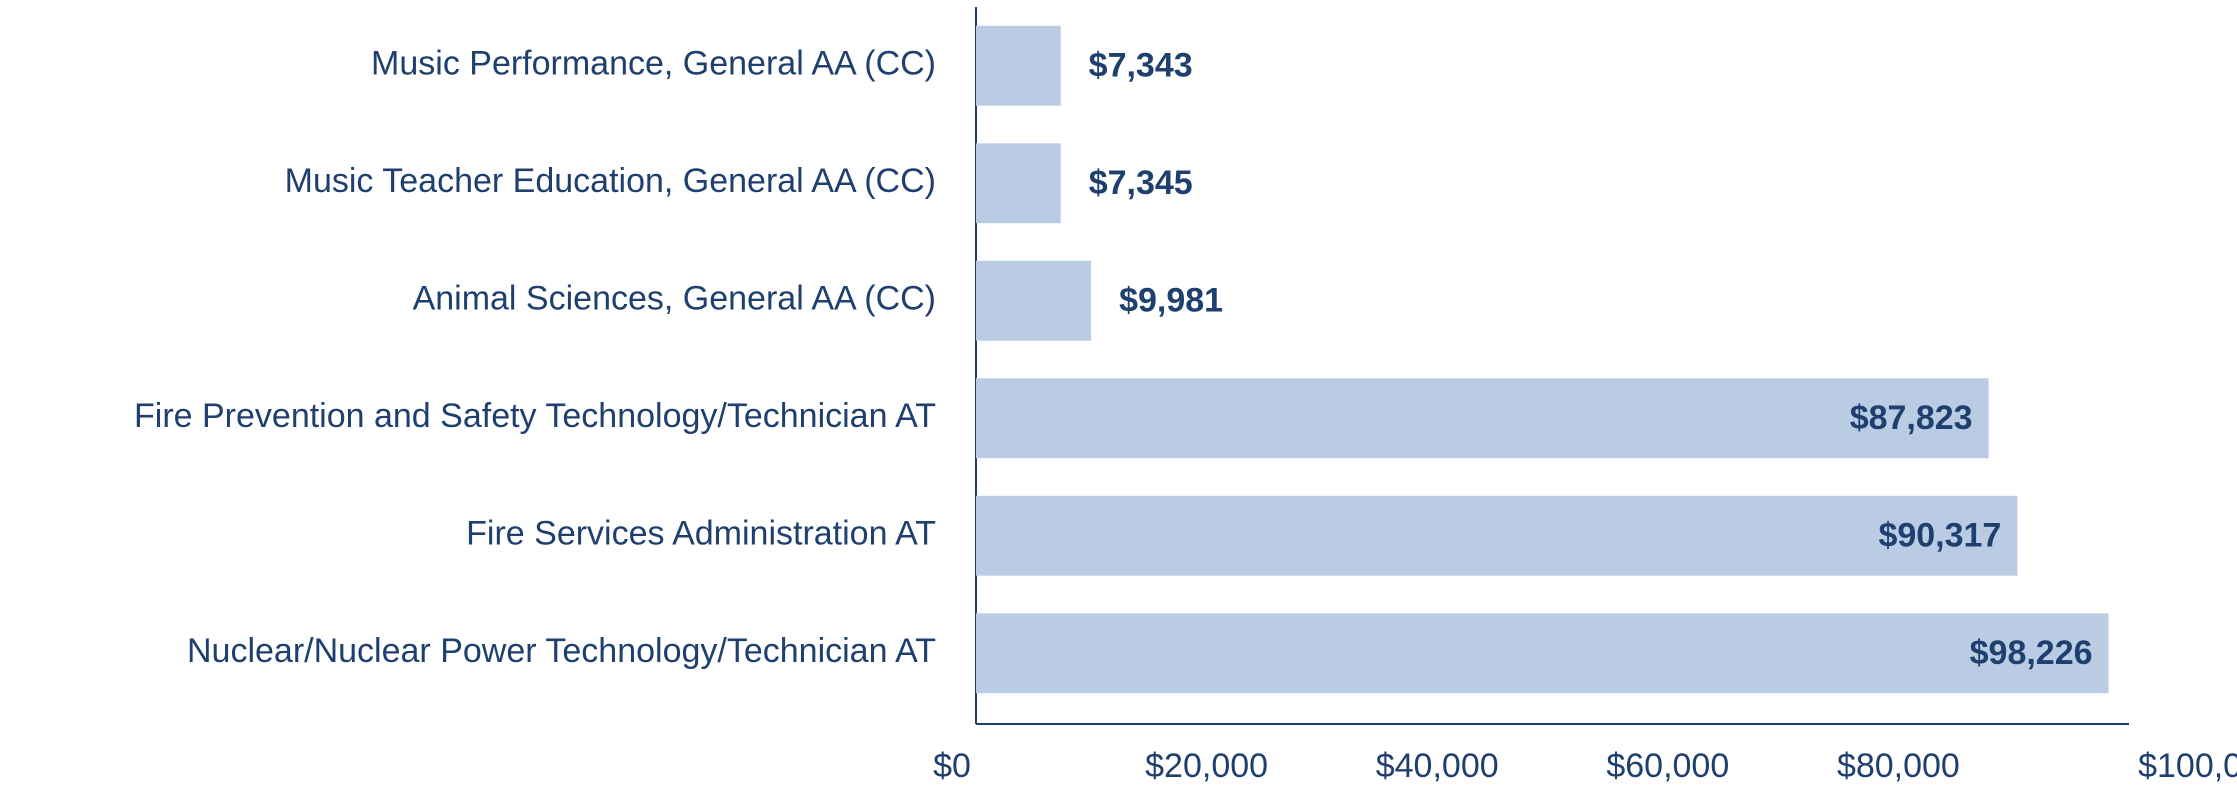 The height and width of the screenshot is (800, 2237). I want to click on x-tick-label: $60,000, so click(1667, 766).